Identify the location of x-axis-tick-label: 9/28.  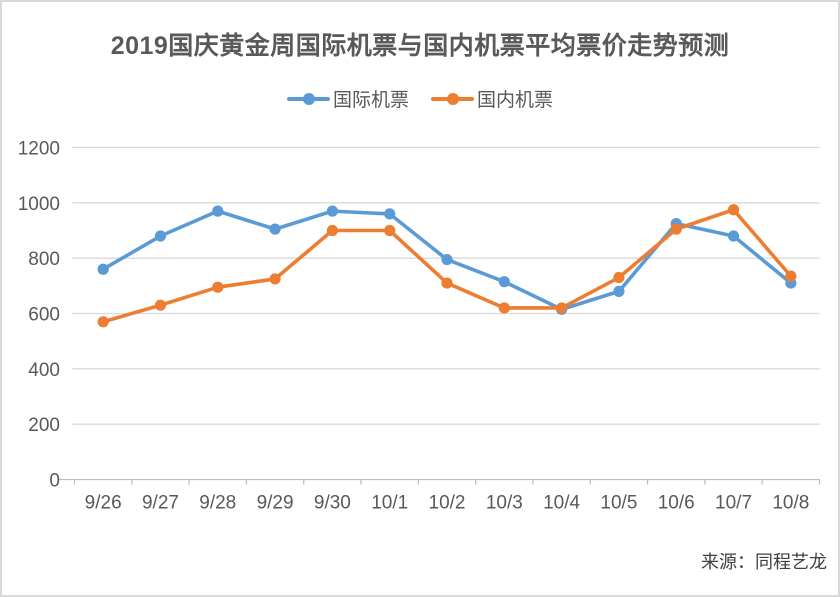
(217, 503).